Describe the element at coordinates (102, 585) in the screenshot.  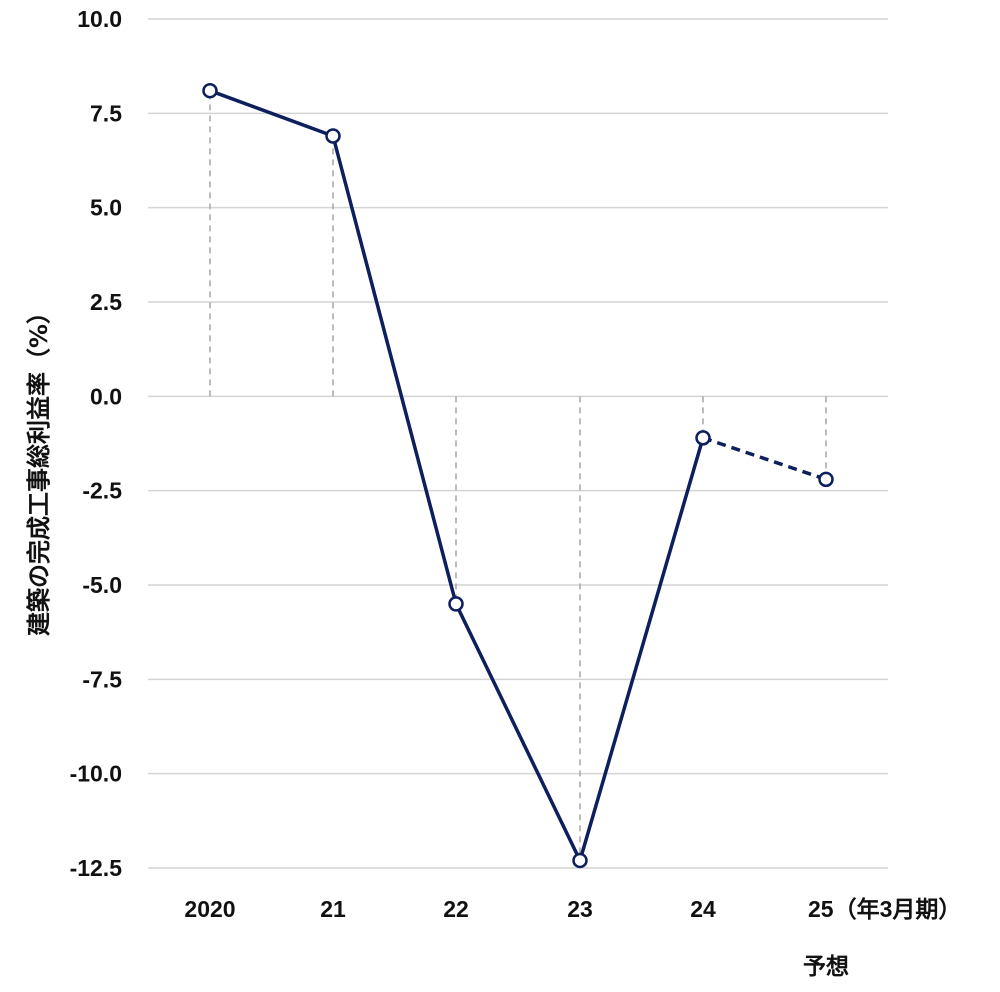
I see `y-tick-label: -5.0` at that location.